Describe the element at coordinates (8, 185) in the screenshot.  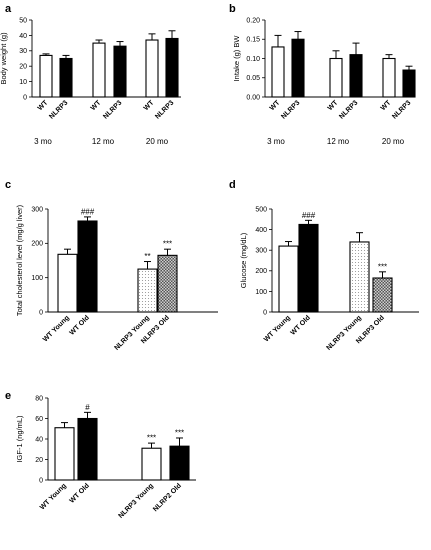
I see `panel-letter: c` at that location.